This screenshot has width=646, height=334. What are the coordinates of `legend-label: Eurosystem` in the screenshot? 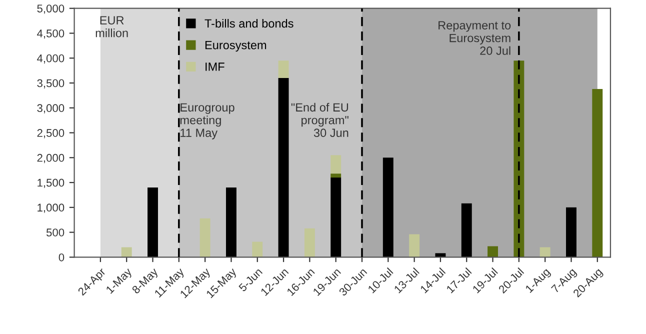 It's located at (235, 46).